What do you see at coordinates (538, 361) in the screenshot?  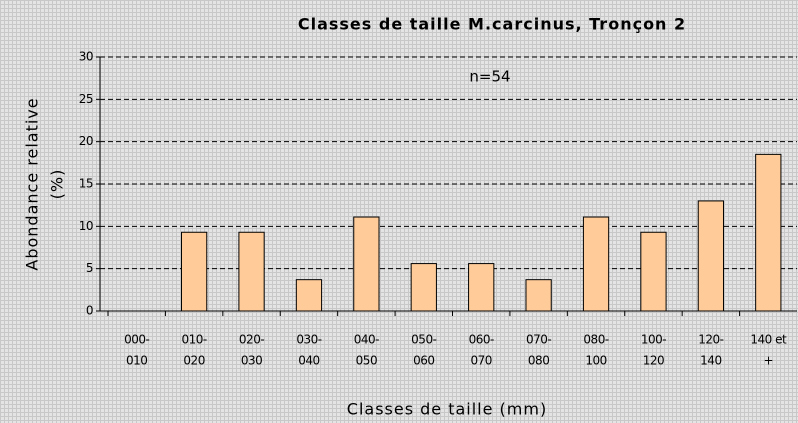 I see `x-tick-label: 080` at bounding box center [538, 361].